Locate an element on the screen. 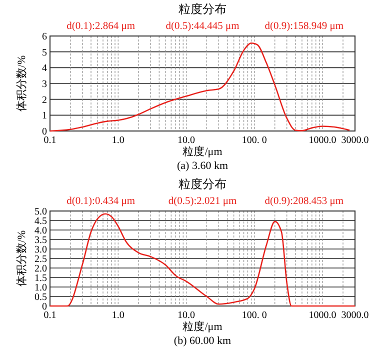 The image size is (380, 350). y-tick-label: 5.0 is located at coordinates (40, 212).